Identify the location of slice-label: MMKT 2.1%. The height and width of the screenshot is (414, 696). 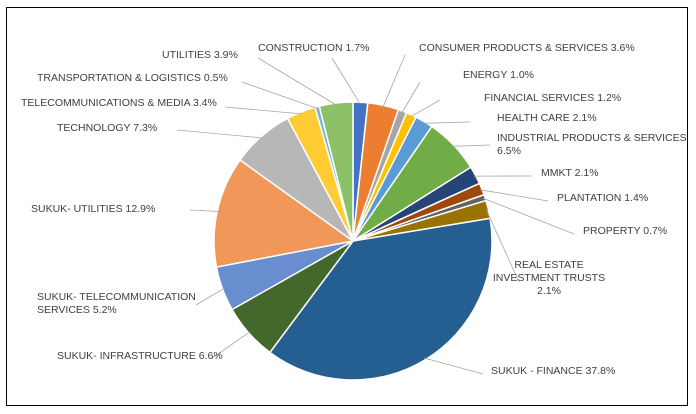
(570, 173).